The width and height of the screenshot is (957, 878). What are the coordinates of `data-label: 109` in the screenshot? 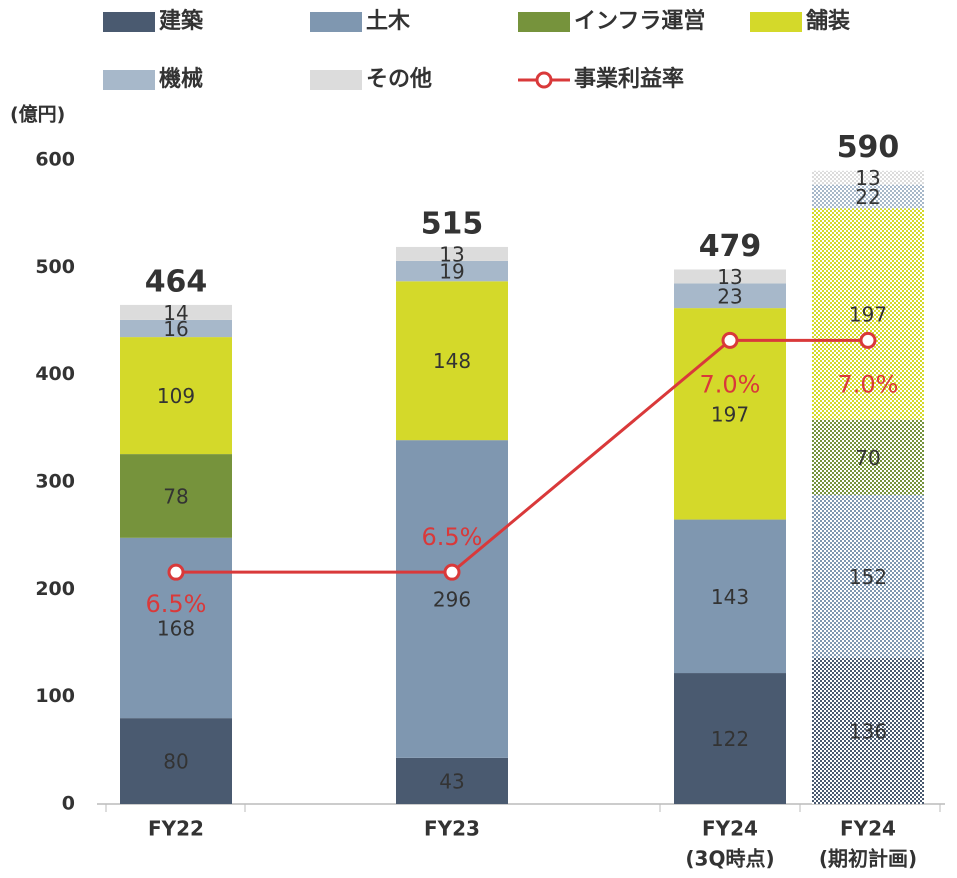 It's located at (176, 396).